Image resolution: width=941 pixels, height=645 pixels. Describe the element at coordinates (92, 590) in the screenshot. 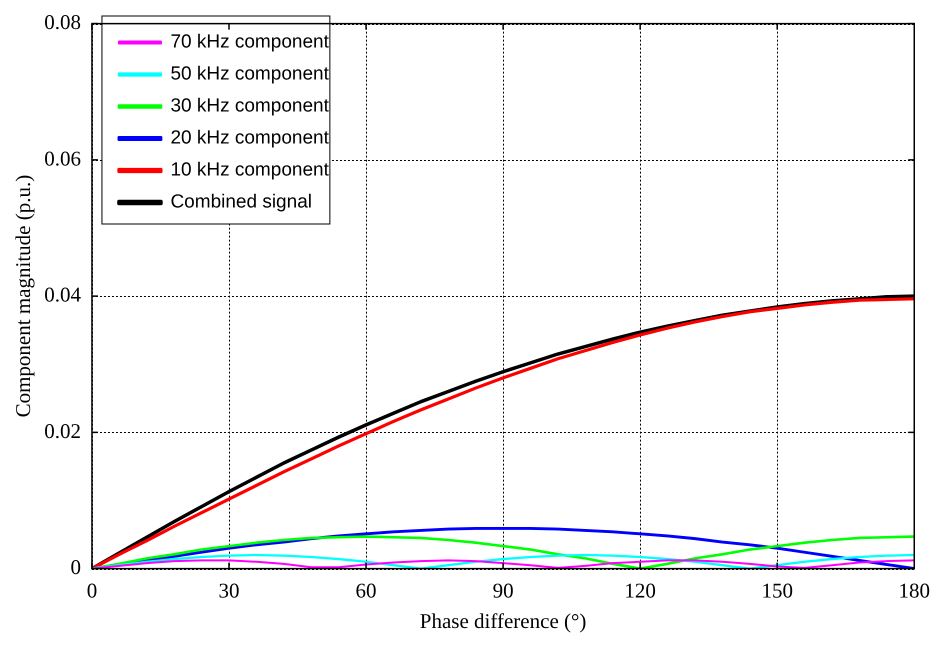

I see `x-tick-label: 0` at that location.